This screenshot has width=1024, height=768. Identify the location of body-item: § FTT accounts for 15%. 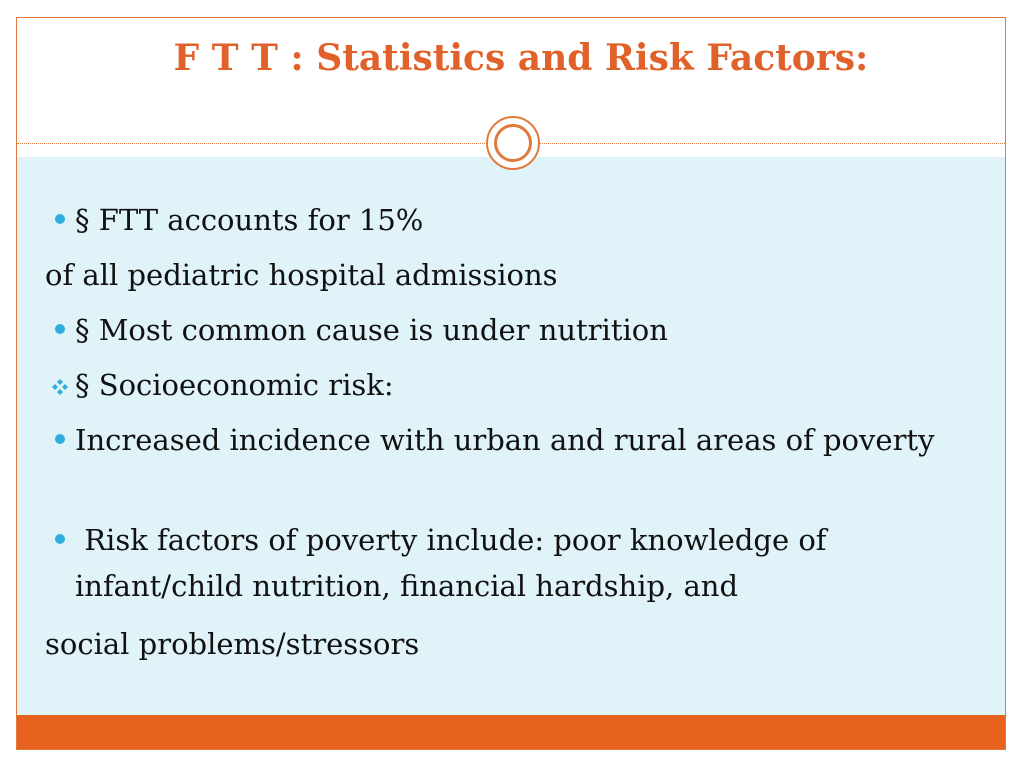
(249, 220).